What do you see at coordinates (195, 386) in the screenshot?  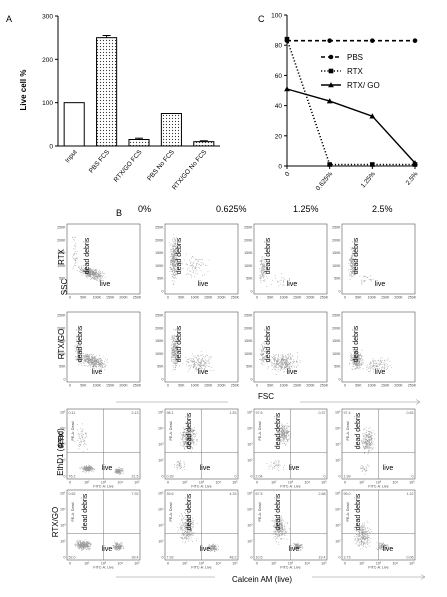 I see `plot-x-tick-label: 100K` at bounding box center [195, 386].